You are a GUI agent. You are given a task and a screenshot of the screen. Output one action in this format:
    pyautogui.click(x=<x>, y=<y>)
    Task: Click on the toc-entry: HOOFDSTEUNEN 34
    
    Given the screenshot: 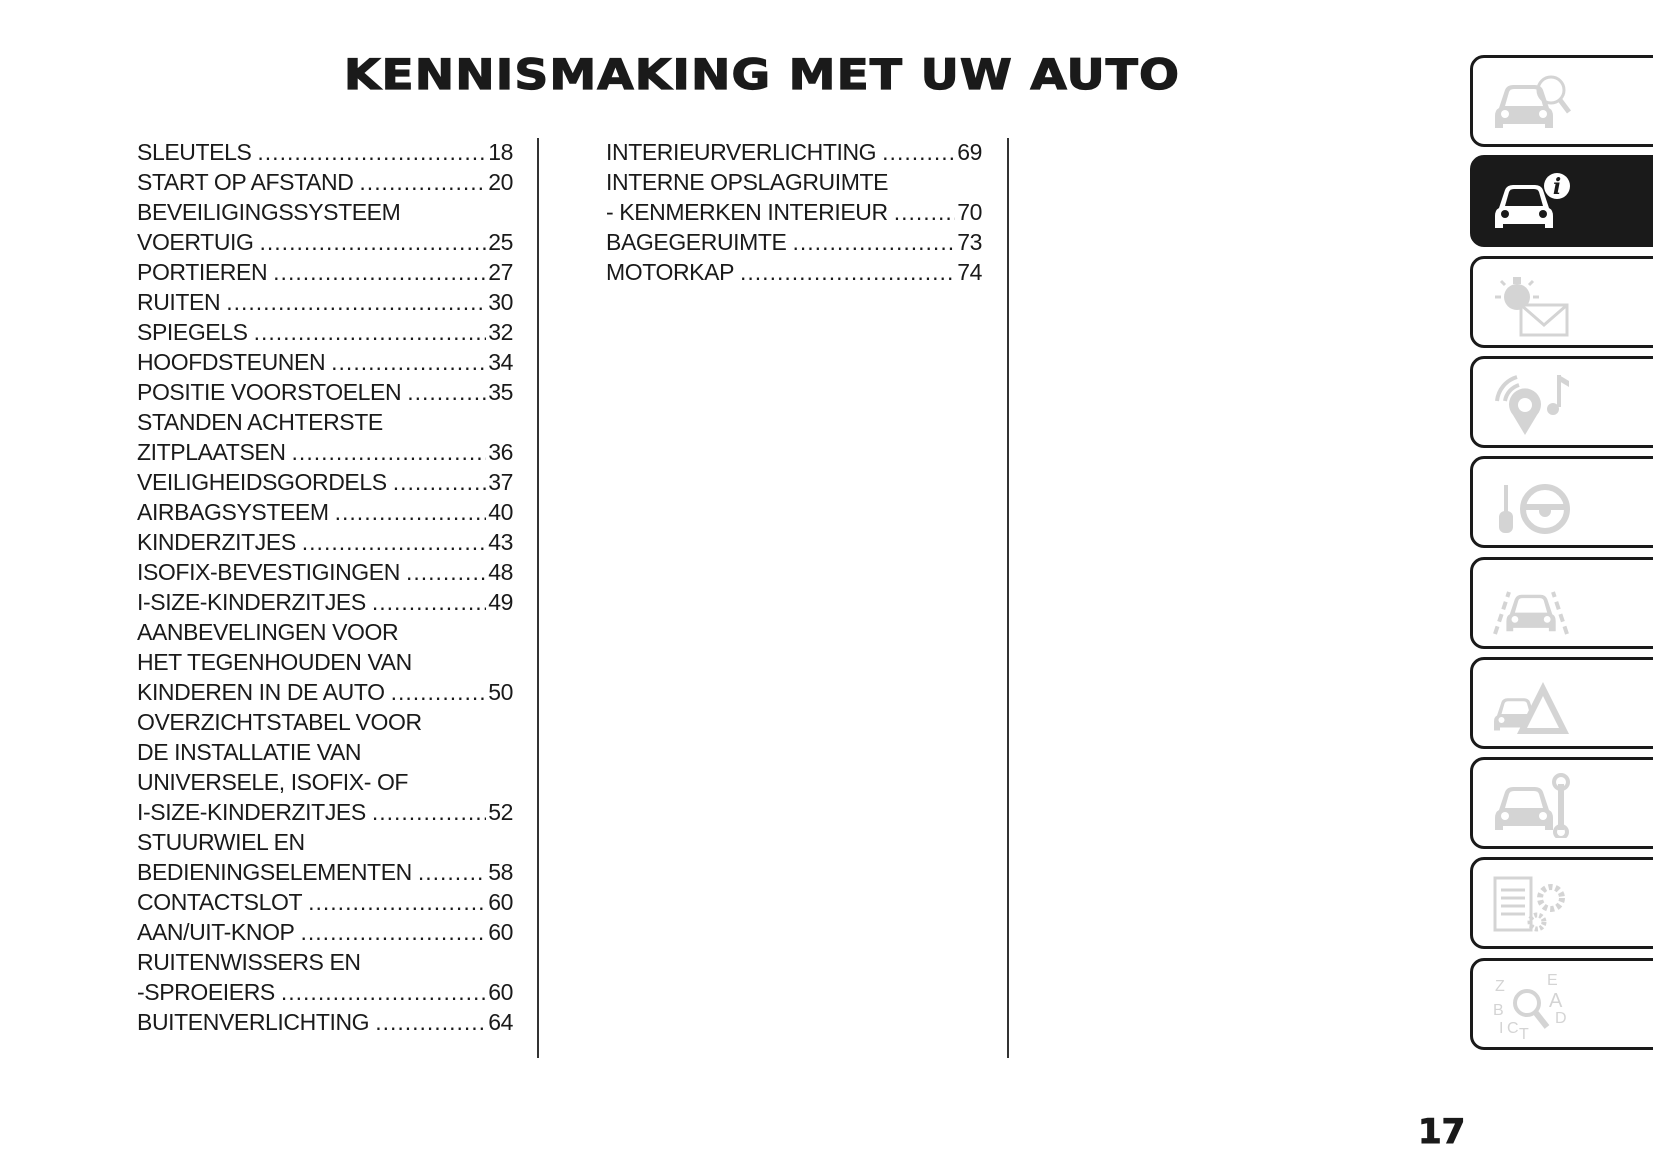 What is the action you would take?
    pyautogui.click(x=325, y=362)
    